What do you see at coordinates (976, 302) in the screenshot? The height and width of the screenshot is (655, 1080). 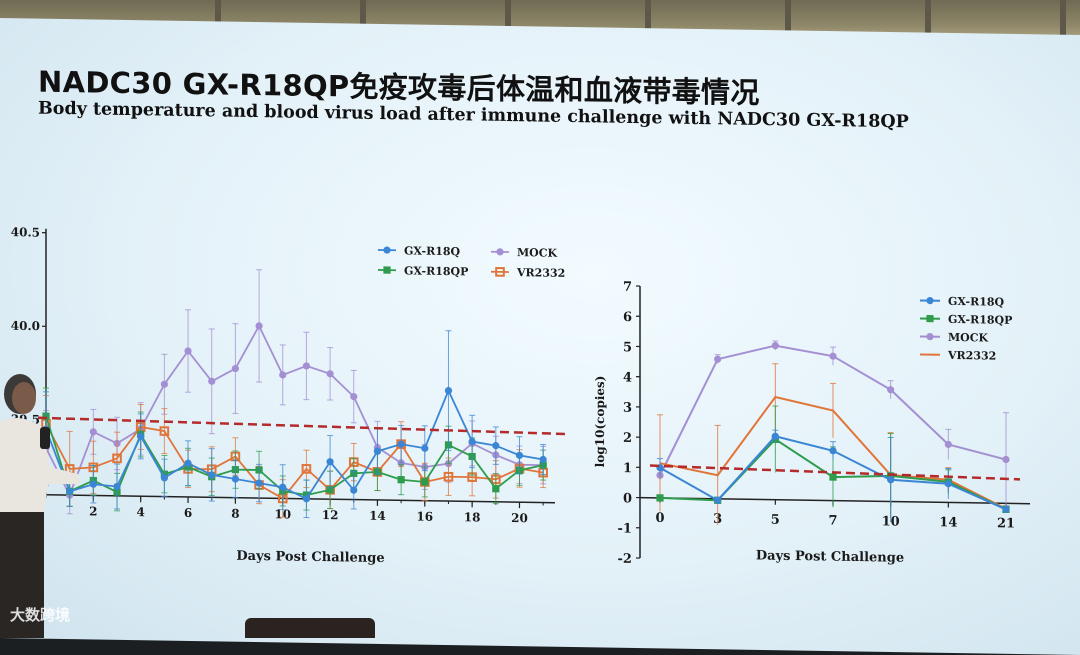 I see `legend-label: GX-R18Q` at bounding box center [976, 302].